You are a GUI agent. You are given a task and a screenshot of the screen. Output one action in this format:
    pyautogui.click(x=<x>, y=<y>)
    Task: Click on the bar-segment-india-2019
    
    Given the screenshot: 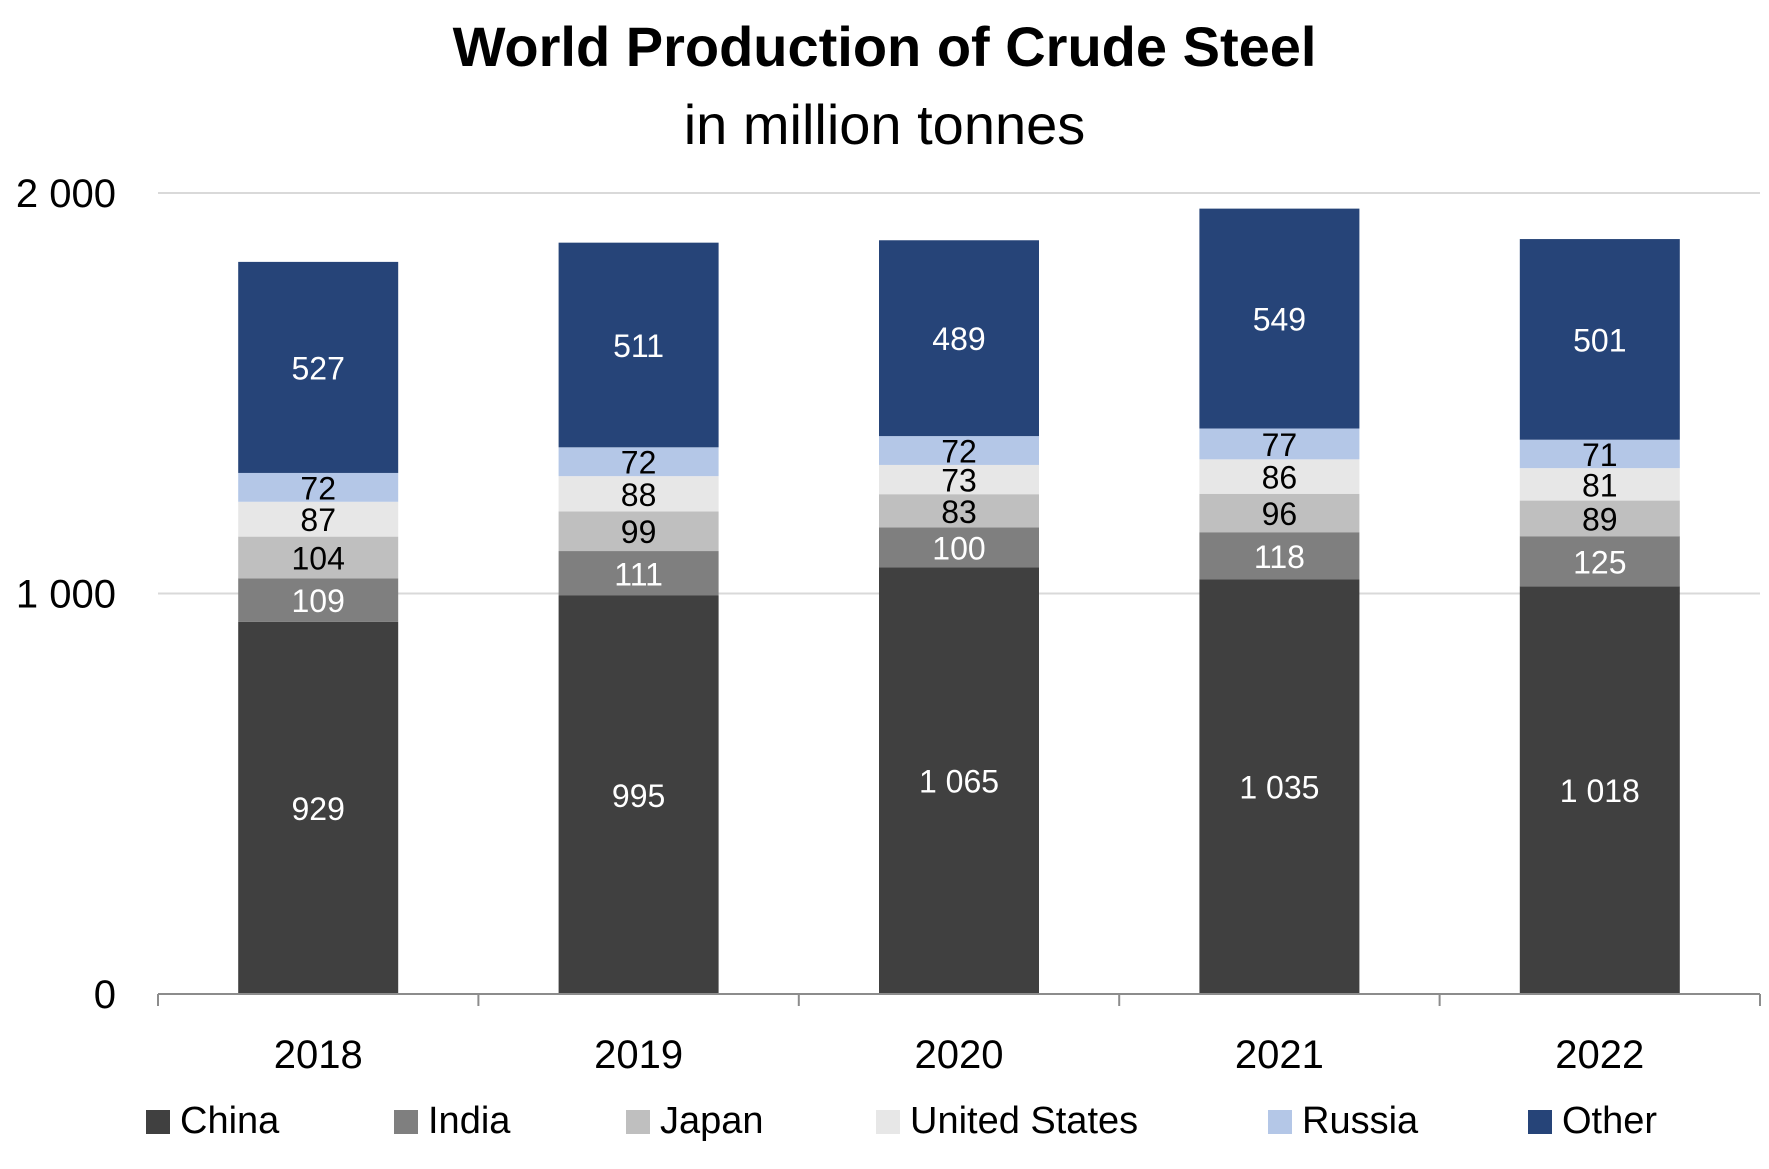 What is the action you would take?
    pyautogui.click(x=638, y=573)
    